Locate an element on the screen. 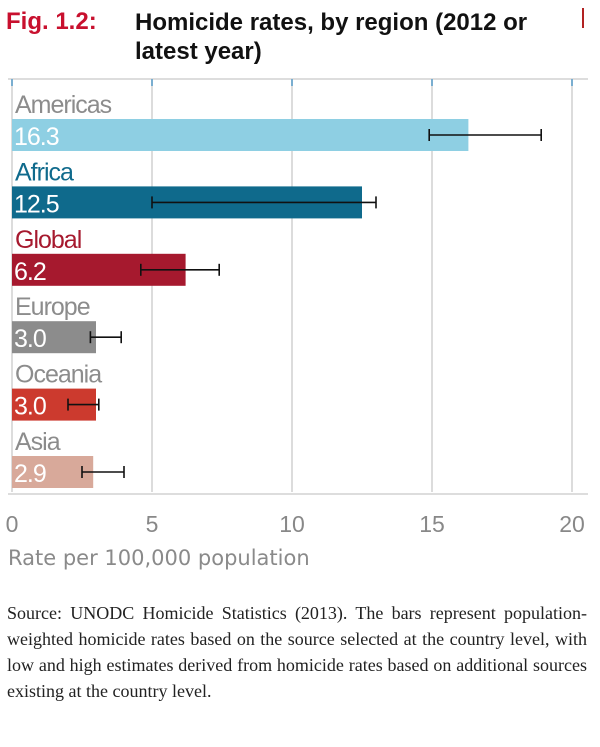  category-label: Americas is located at coordinates (63, 105).